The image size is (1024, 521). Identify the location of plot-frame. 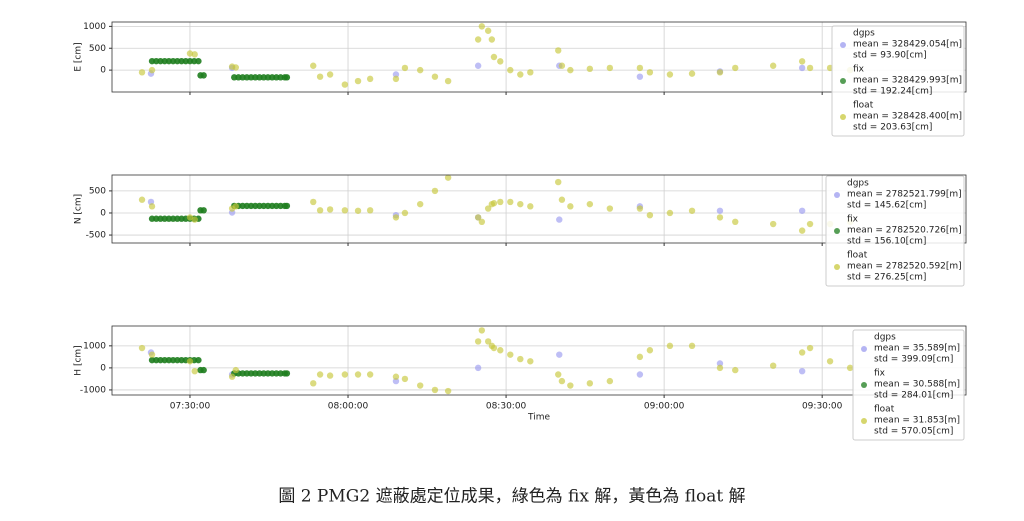
(539, 209).